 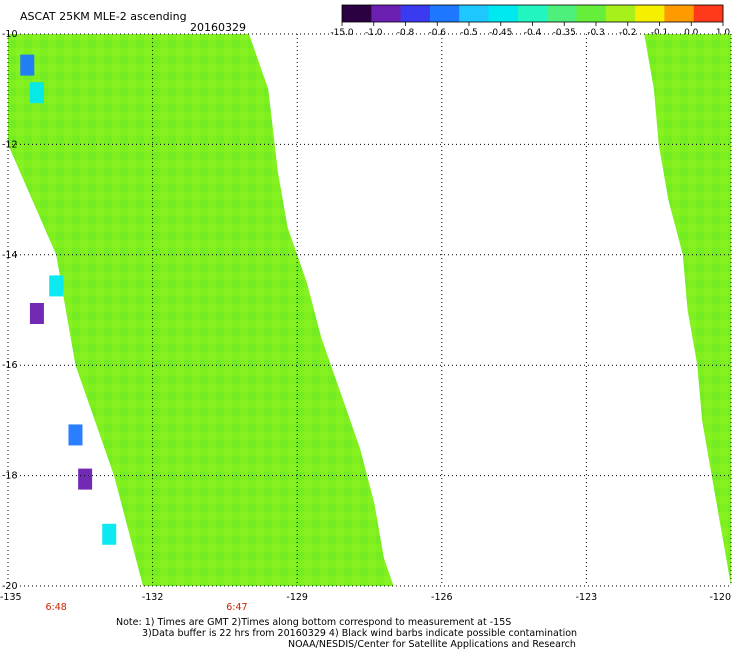 What do you see at coordinates (533, 33) in the screenshot?
I see `colorbar-tick-label: -0.4` at bounding box center [533, 33].